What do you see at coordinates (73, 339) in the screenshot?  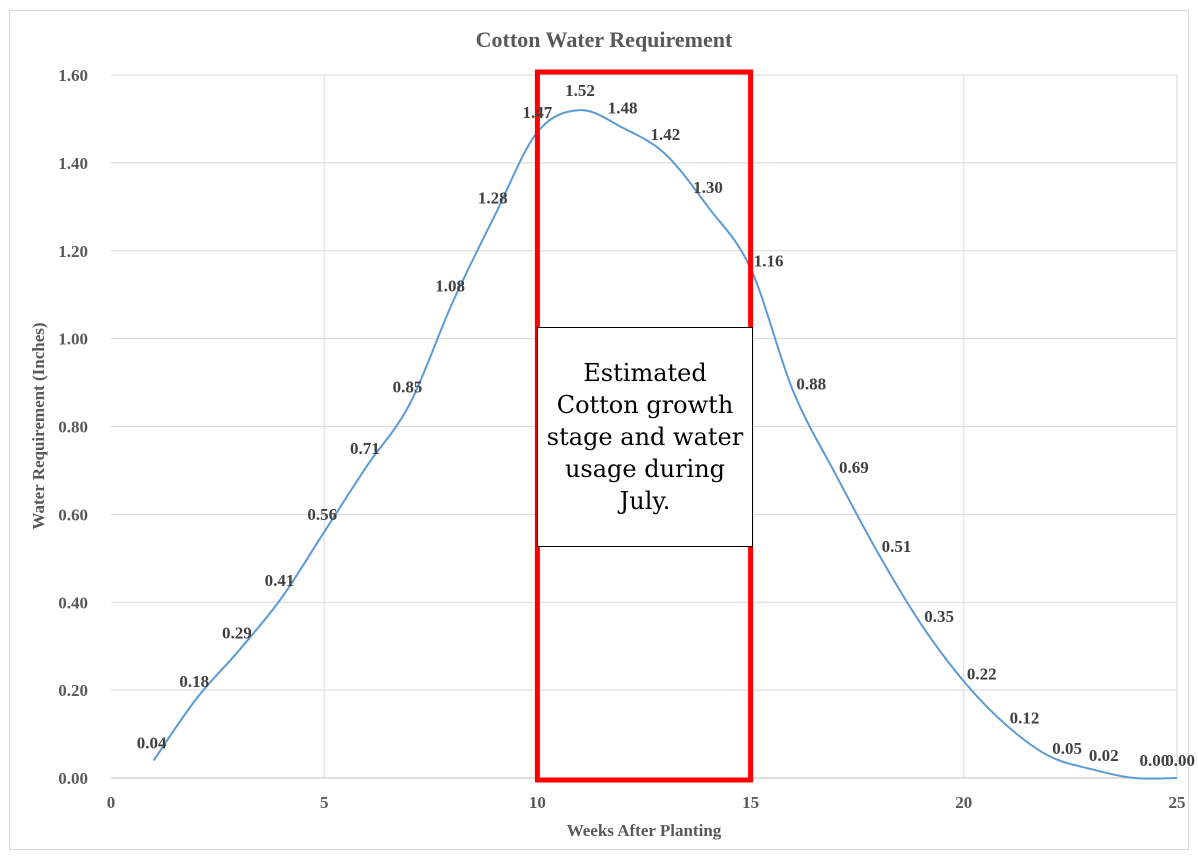 I see `y-tick-label: 1.00` at bounding box center [73, 339].